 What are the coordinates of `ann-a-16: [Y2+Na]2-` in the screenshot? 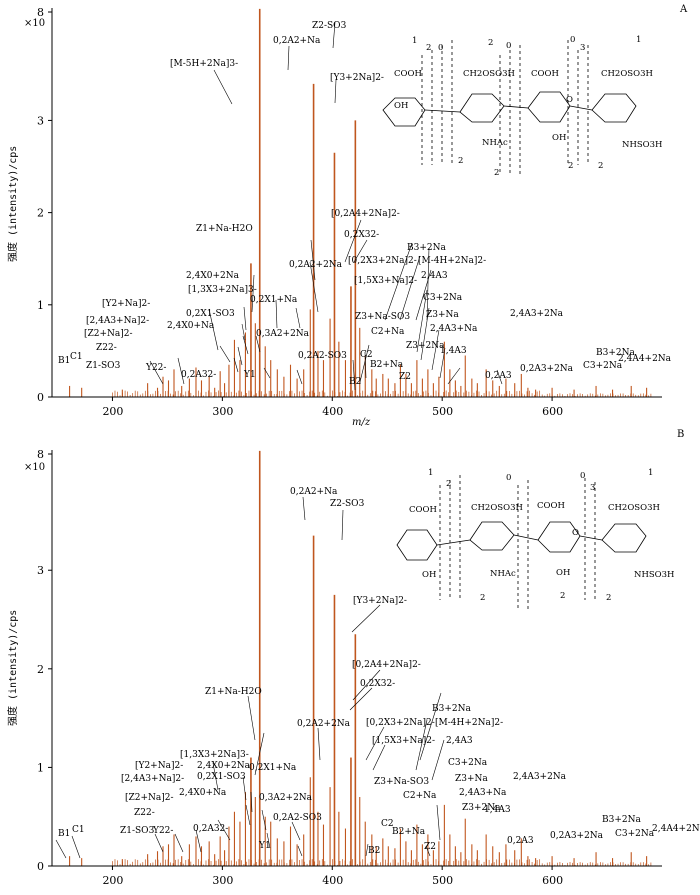 It's located at (126, 304).